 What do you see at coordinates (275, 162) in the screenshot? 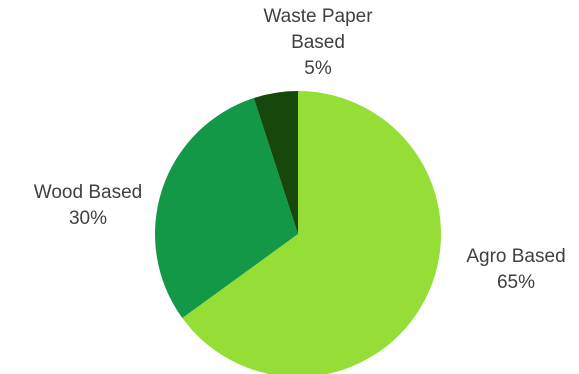
I see `pie-slice-waste-paper-based` at bounding box center [275, 162].